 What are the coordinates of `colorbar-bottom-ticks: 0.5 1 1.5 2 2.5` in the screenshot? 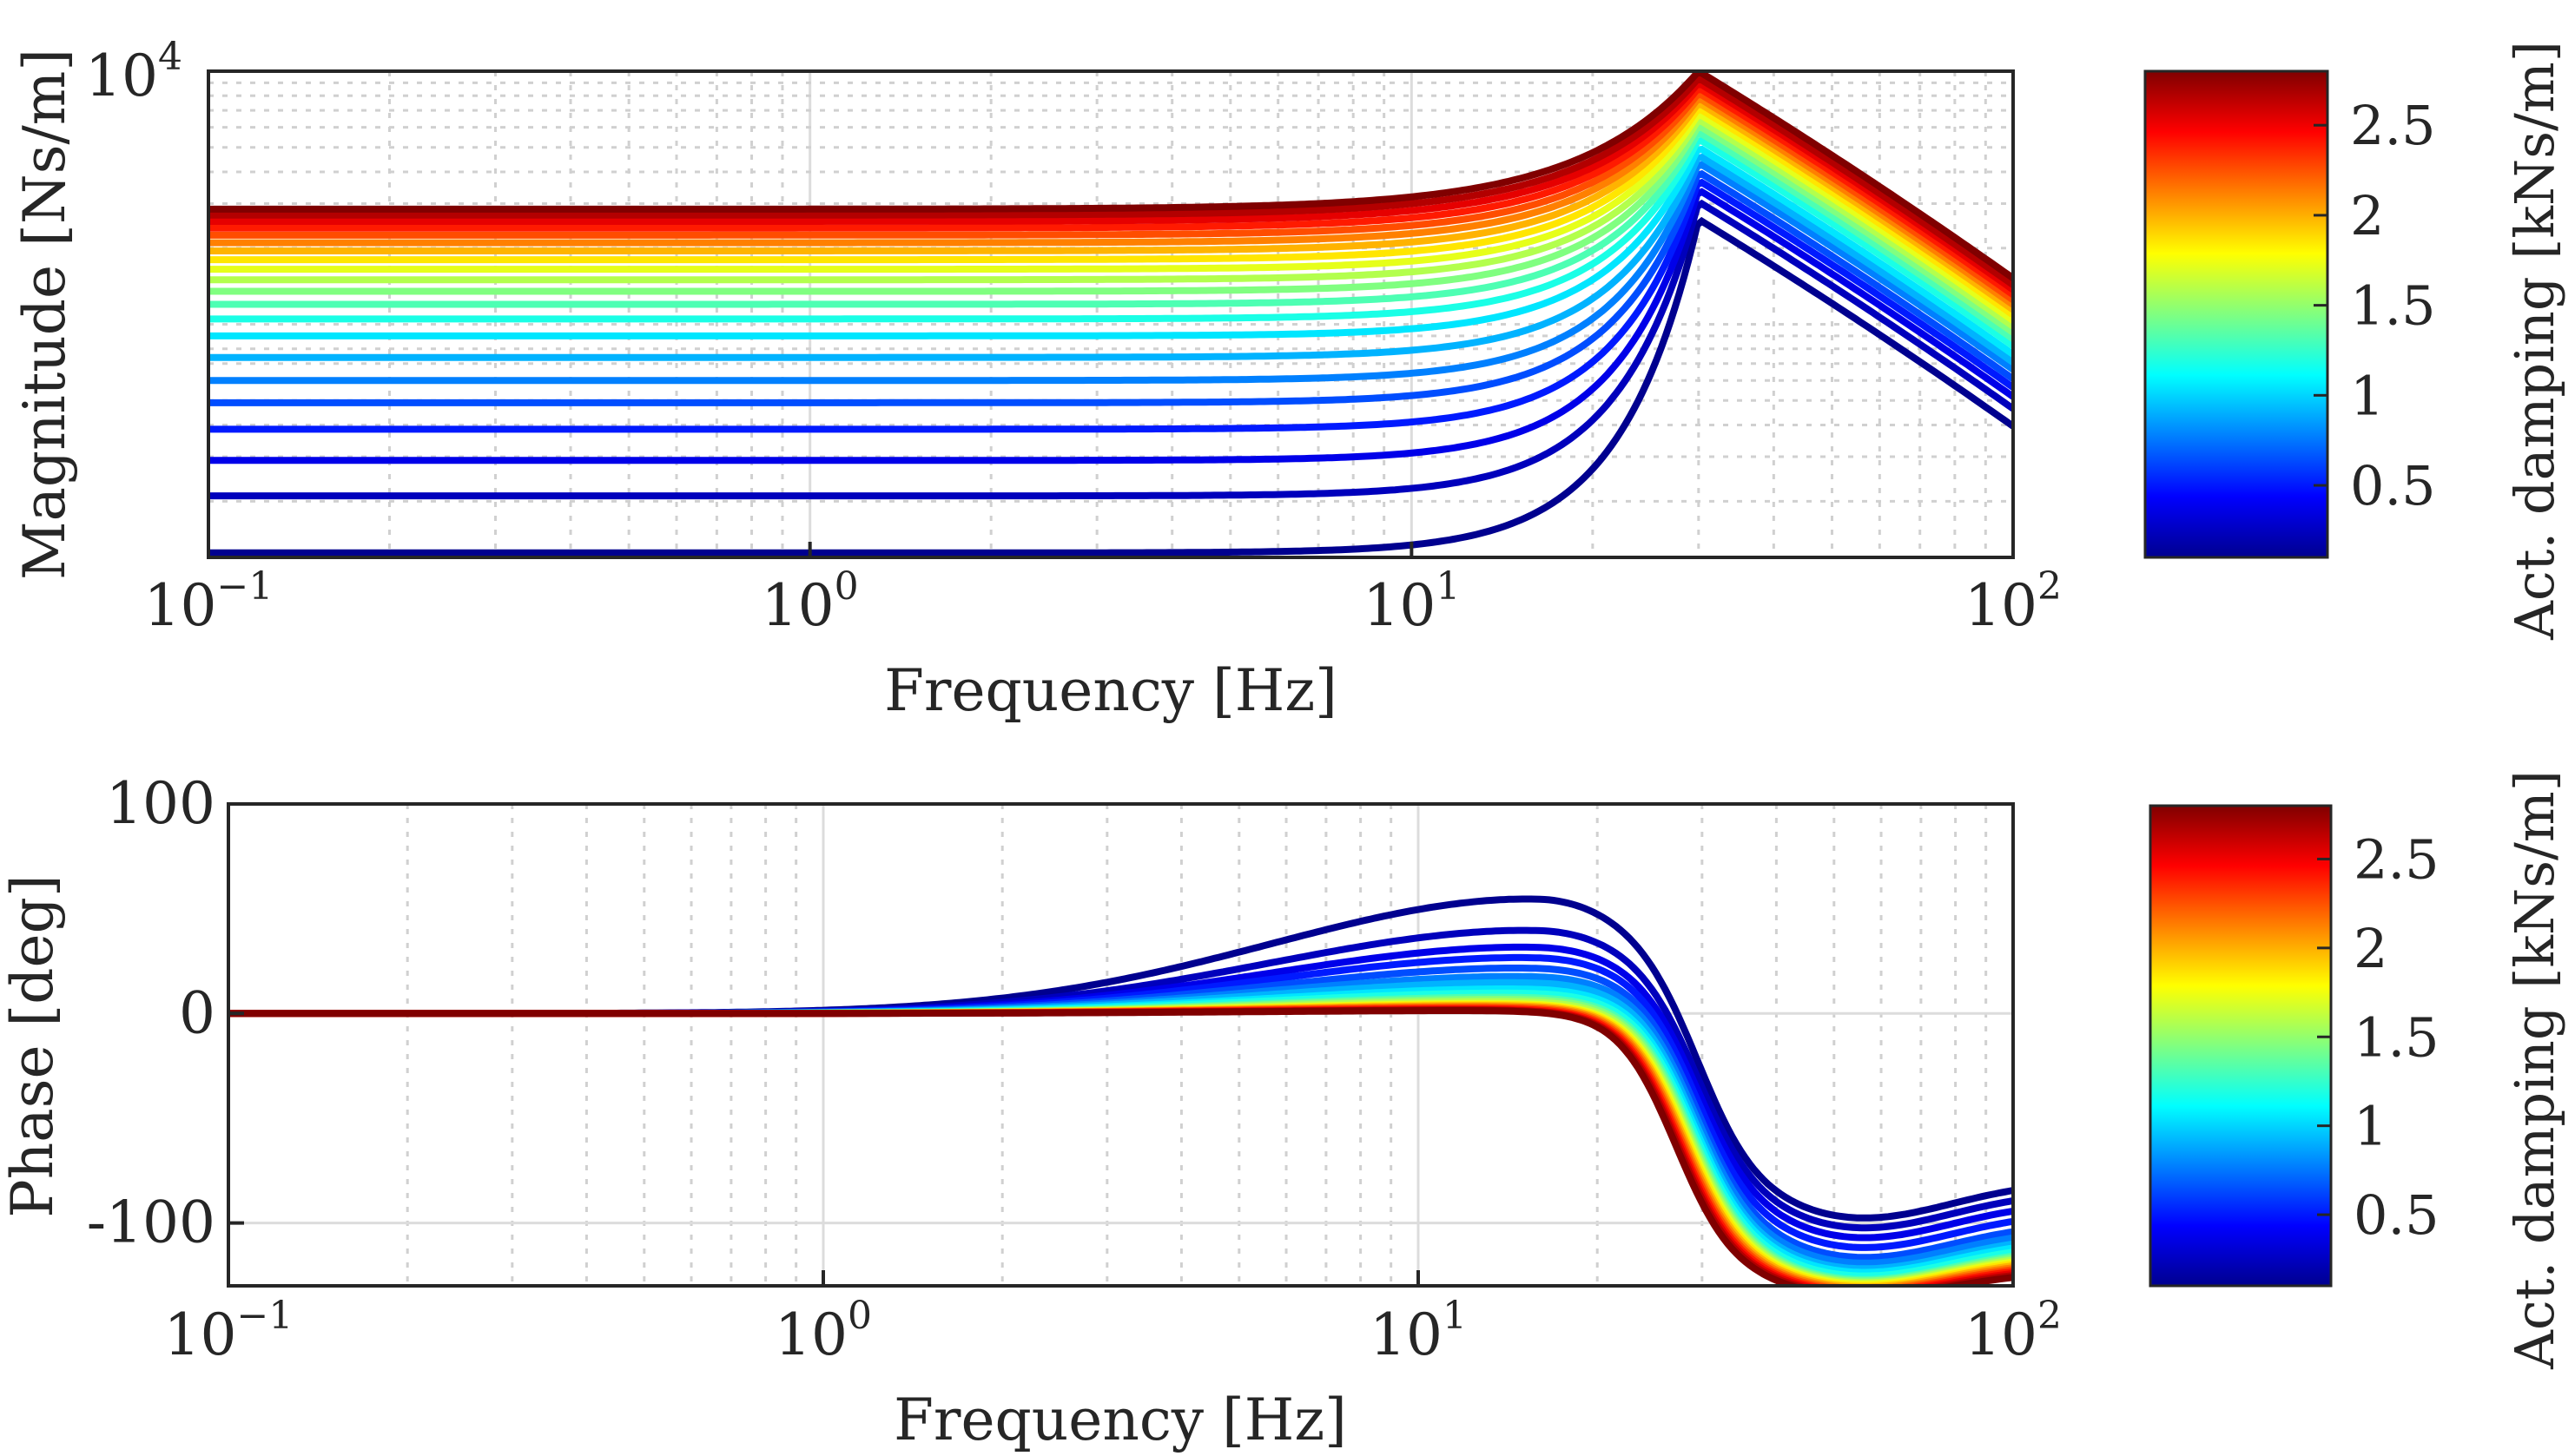 It's located at (2378, 1037).